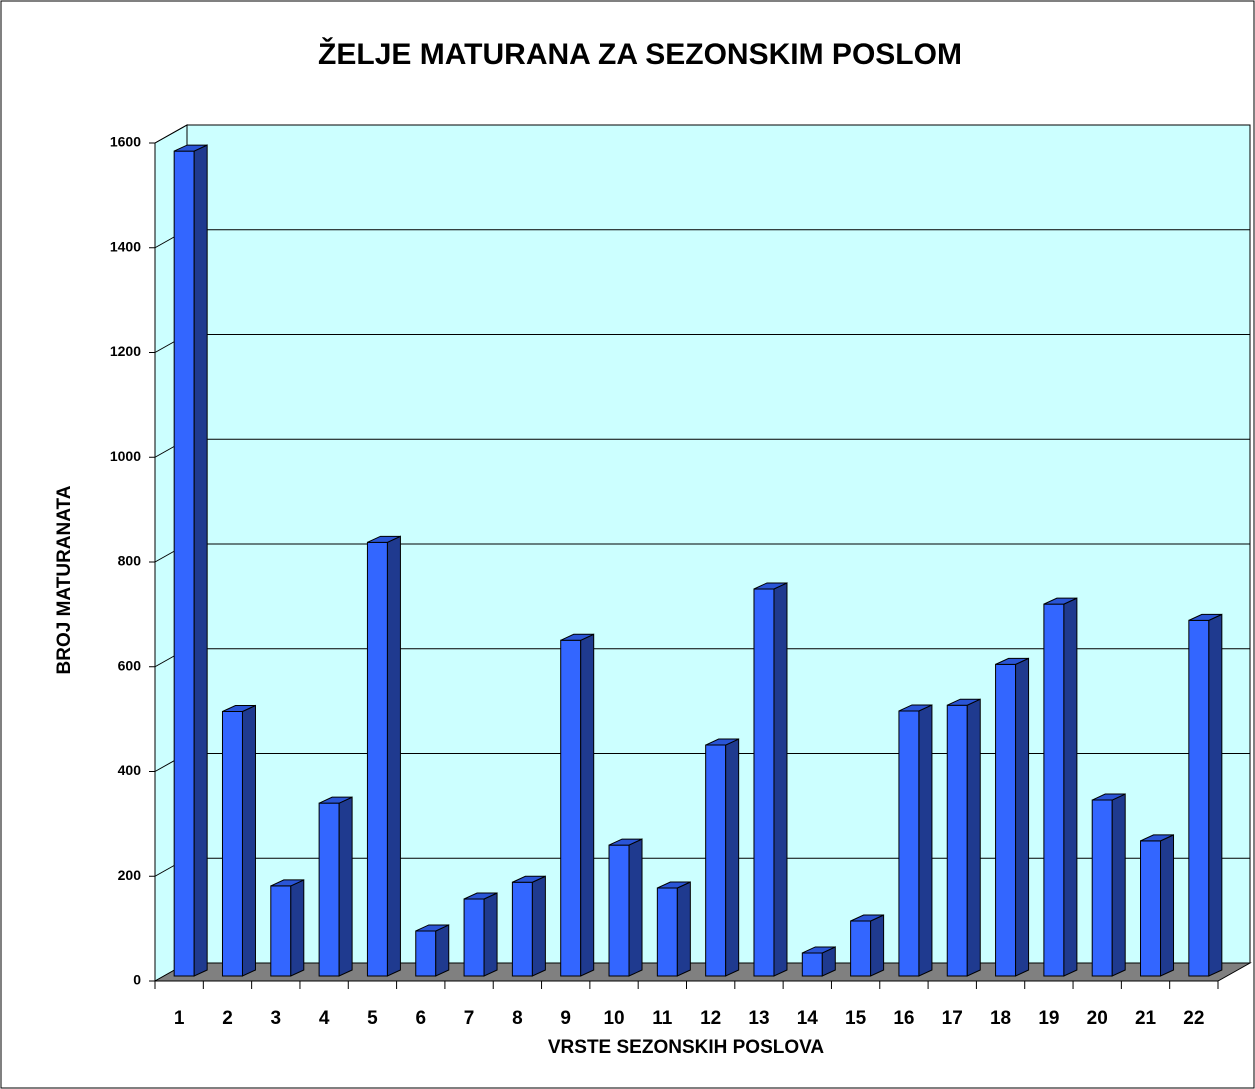 The height and width of the screenshot is (1089, 1255). Describe the element at coordinates (1048, 1018) in the screenshot. I see `x-tick-label: 19` at that location.